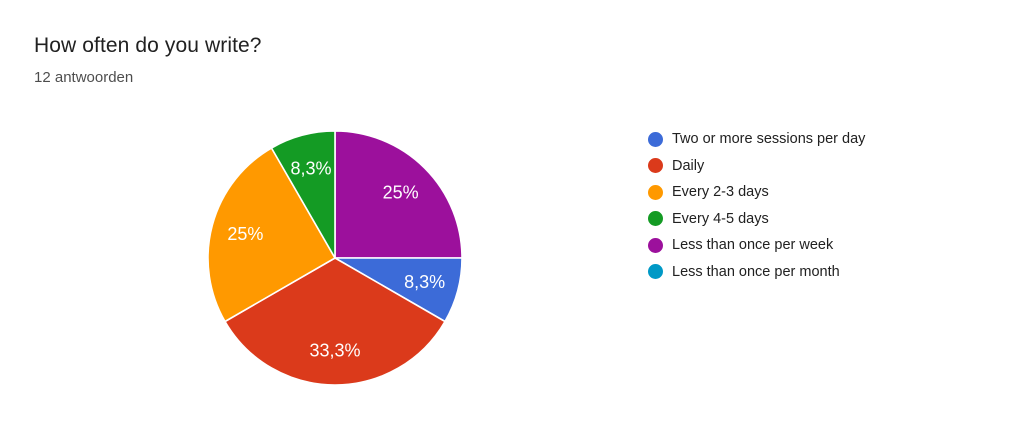 This screenshot has width=1022, height=430. What do you see at coordinates (303, 194) in the screenshot?
I see `pie-slice-every-4-5-days` at bounding box center [303, 194].